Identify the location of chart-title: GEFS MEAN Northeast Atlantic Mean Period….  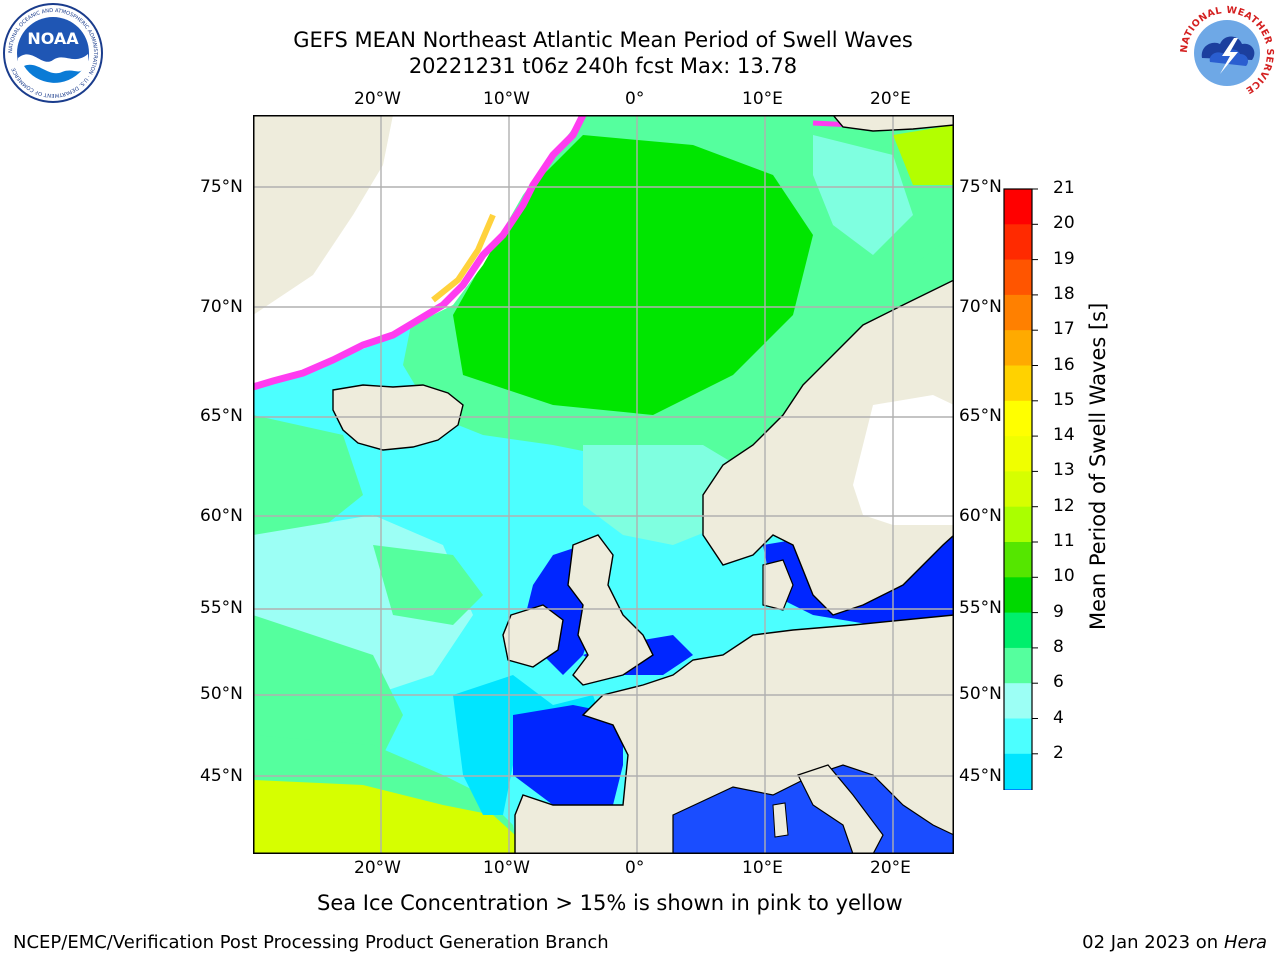
(603, 40).